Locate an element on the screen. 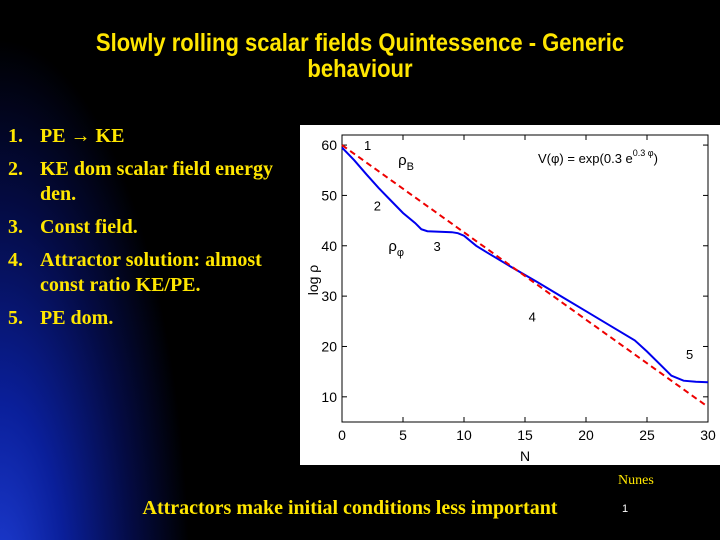 Image resolution: width=720 pixels, height=540 pixels. y-tick-label: 60 is located at coordinates (329, 145).